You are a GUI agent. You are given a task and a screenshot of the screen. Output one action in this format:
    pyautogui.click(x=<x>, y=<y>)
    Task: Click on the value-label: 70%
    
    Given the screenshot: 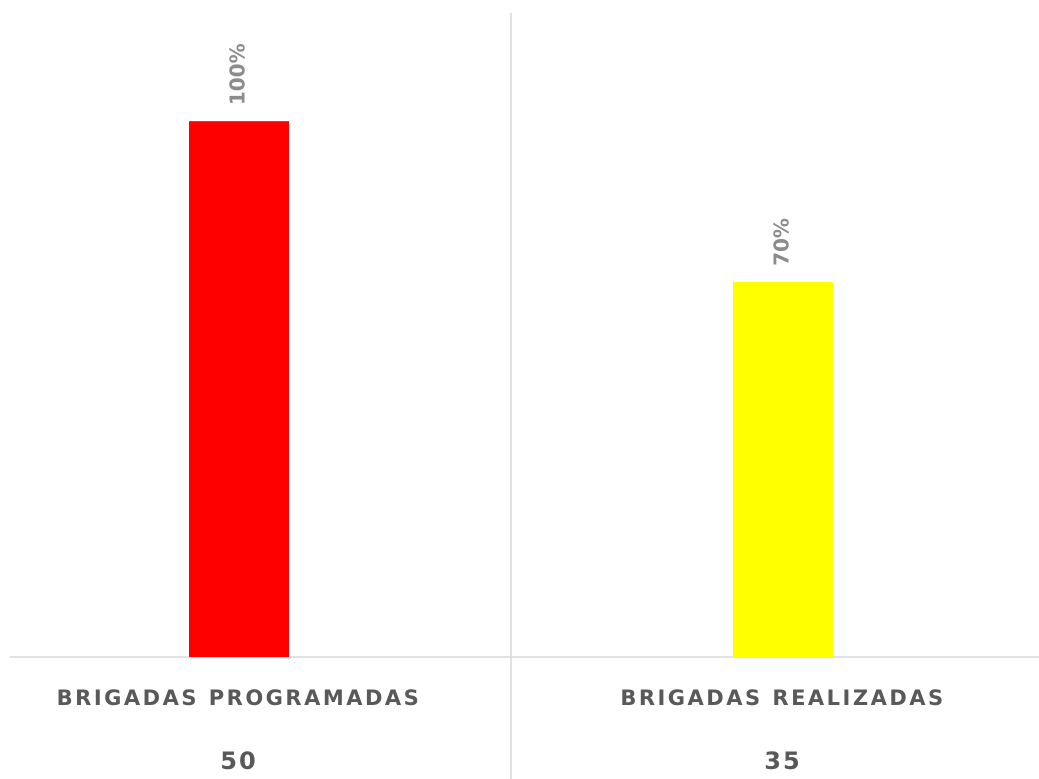 What is the action you would take?
    pyautogui.click(x=782, y=242)
    